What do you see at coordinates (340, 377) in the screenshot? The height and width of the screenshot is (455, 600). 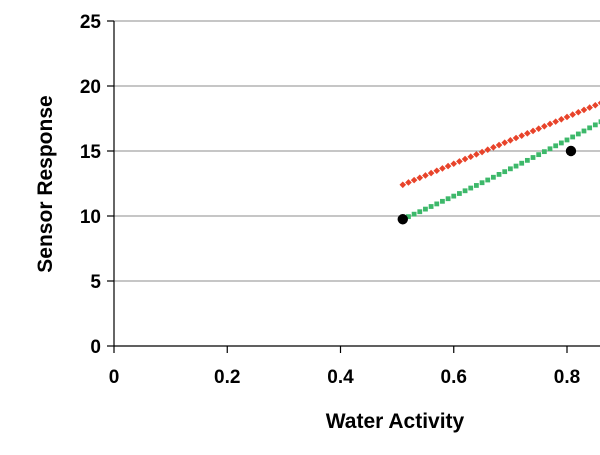 I see `x-tick-label: 0.4` at bounding box center [340, 377].